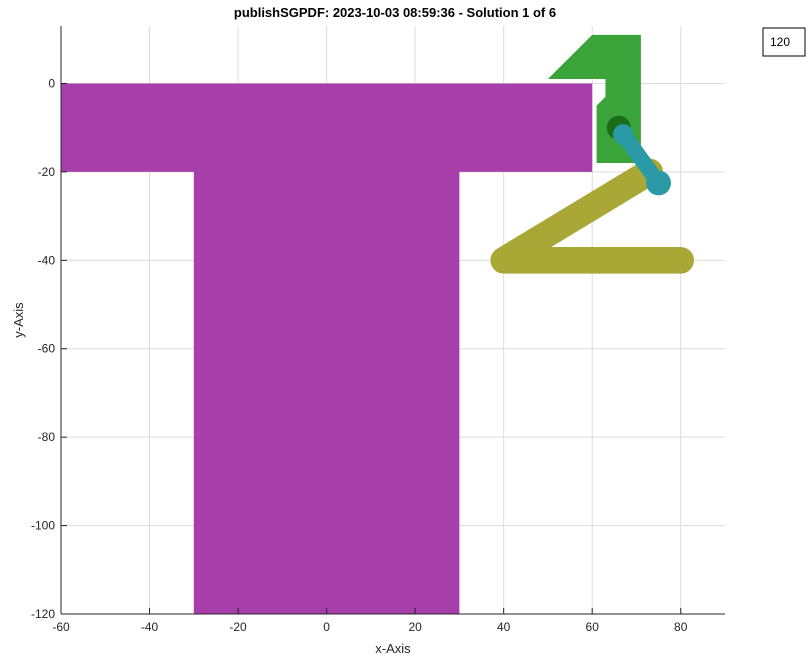 Image resolution: width=810 pixels, height=659 pixels. What do you see at coordinates (415, 627) in the screenshot?
I see `x-tick-label: 20` at bounding box center [415, 627].